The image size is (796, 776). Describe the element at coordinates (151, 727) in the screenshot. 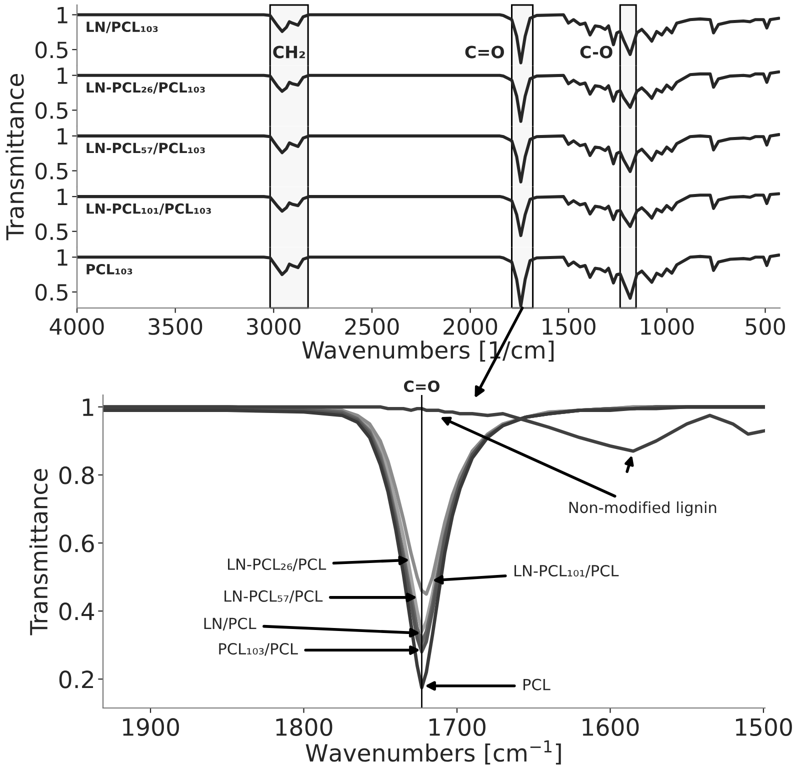

I see `x-tick-label: 1900` at that location.